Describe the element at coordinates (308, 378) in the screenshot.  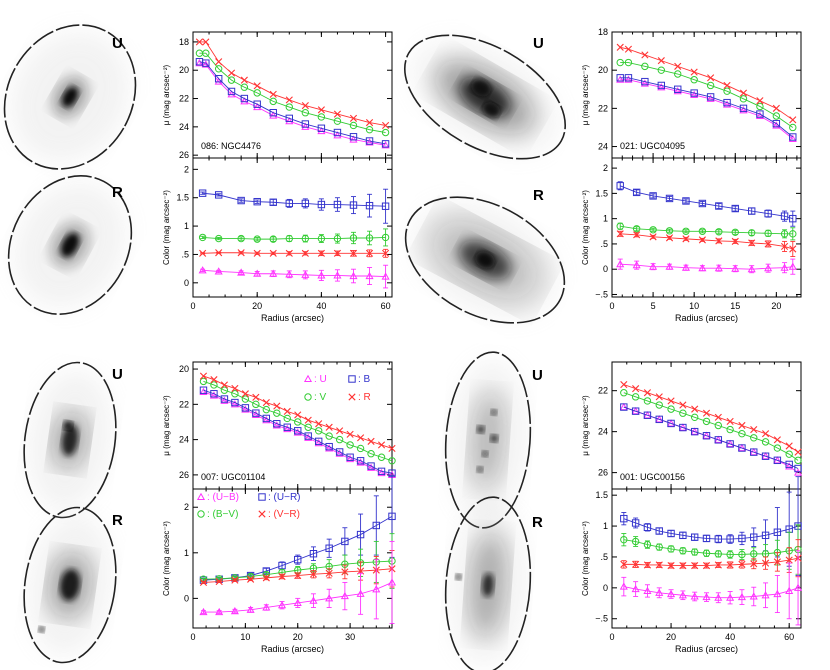
I see `legend-marker-U` at that location.